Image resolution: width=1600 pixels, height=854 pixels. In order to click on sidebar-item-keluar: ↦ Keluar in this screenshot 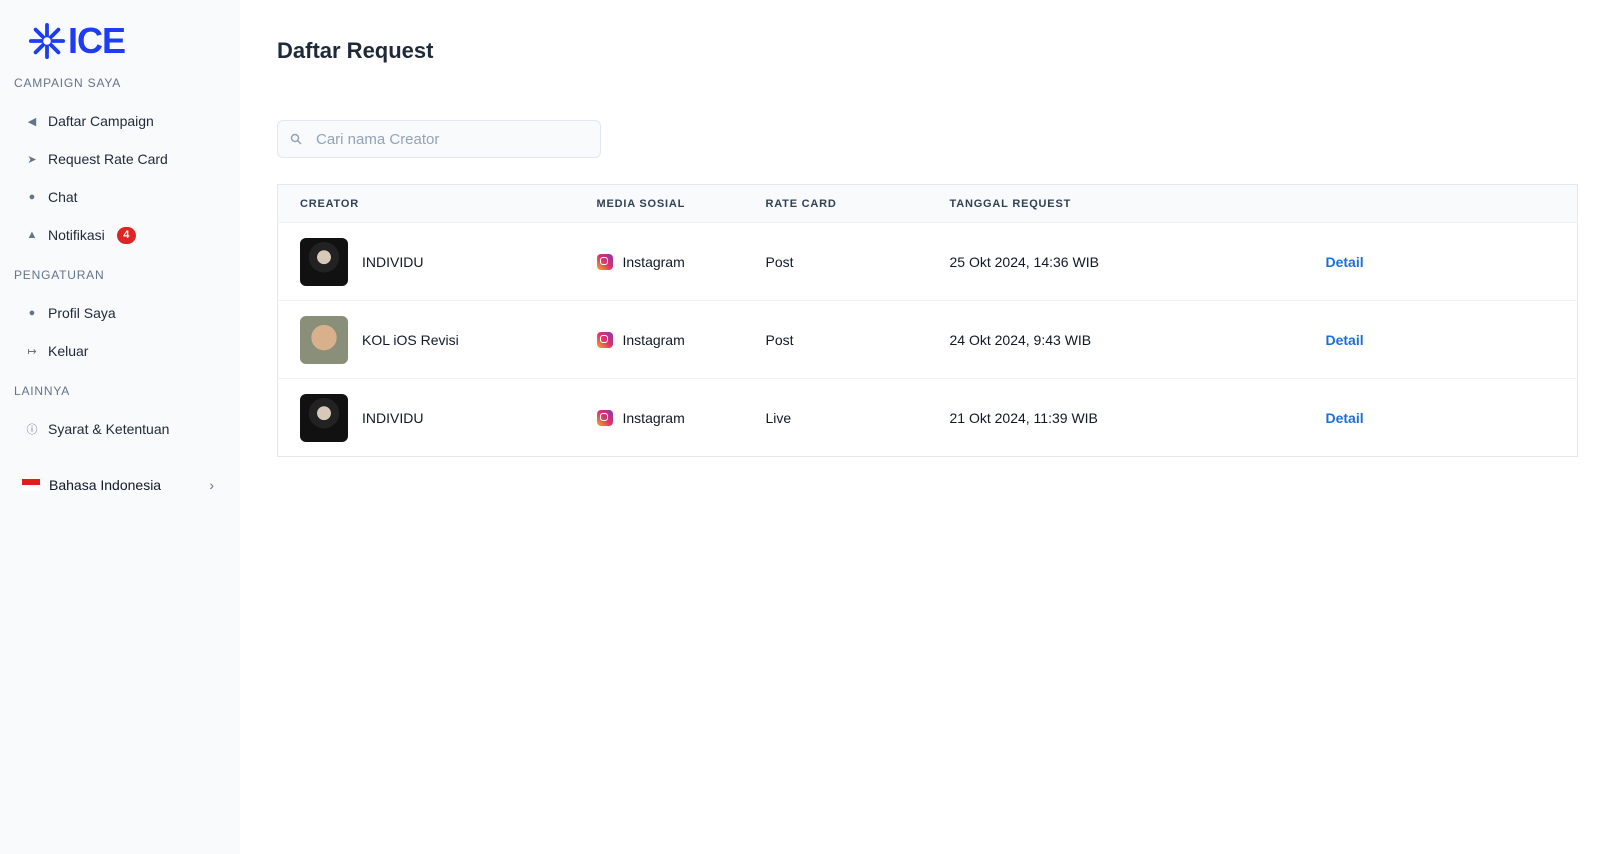, I will do `click(120, 351)`.